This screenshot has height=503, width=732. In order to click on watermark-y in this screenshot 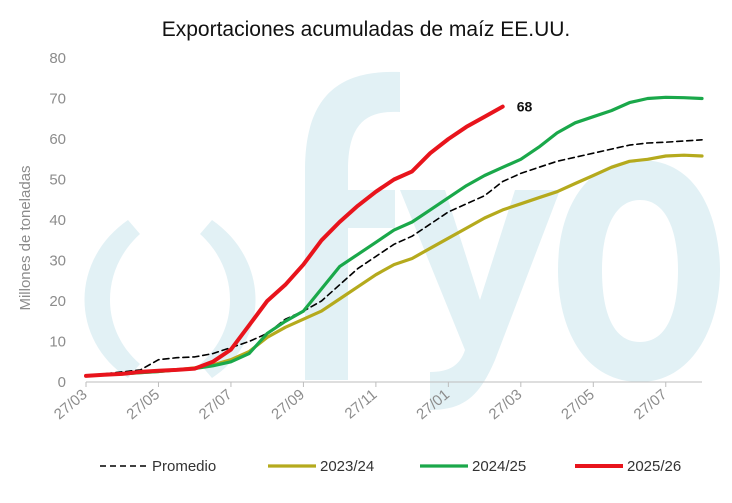, I will do `click(480, 300)`.